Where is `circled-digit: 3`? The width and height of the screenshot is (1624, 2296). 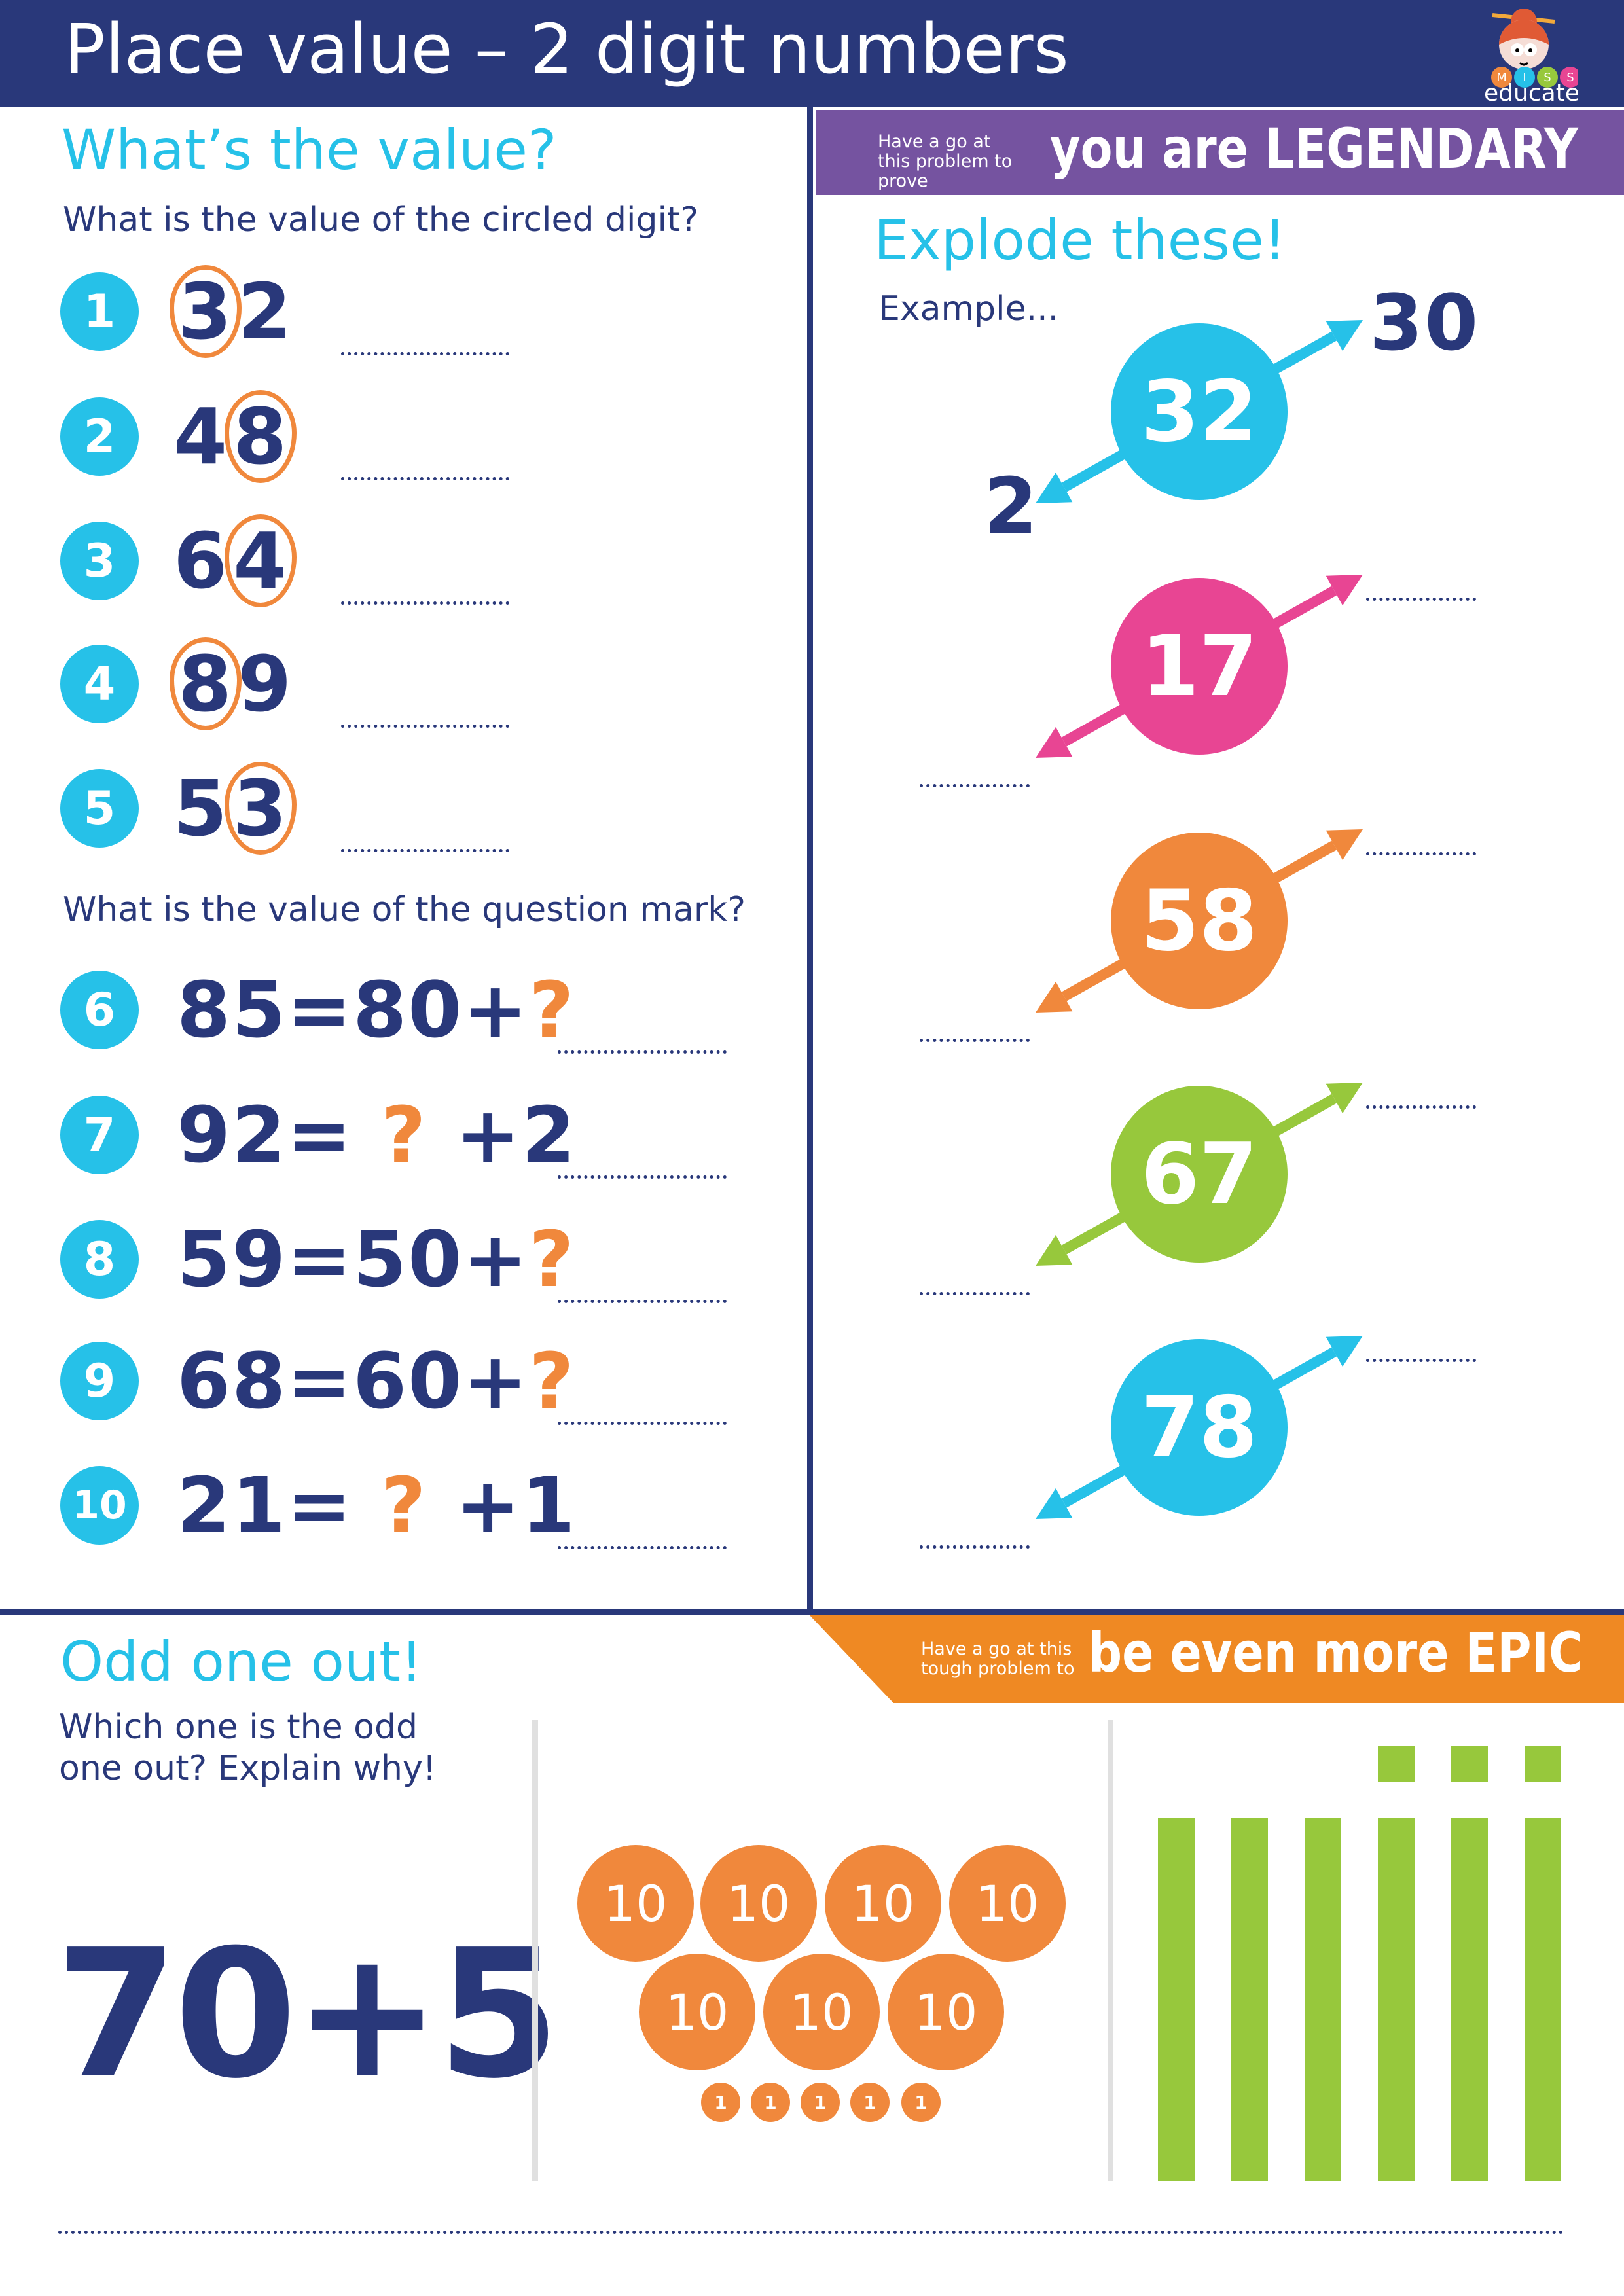 circled-digit: 3 is located at coordinates (261, 808).